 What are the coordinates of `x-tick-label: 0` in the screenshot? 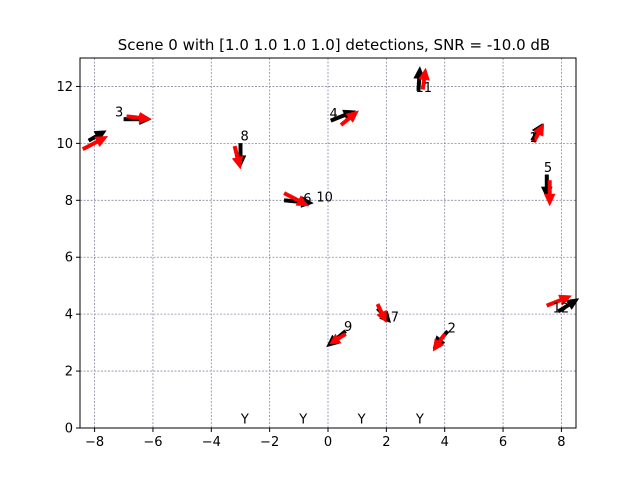 It's located at (328, 442).